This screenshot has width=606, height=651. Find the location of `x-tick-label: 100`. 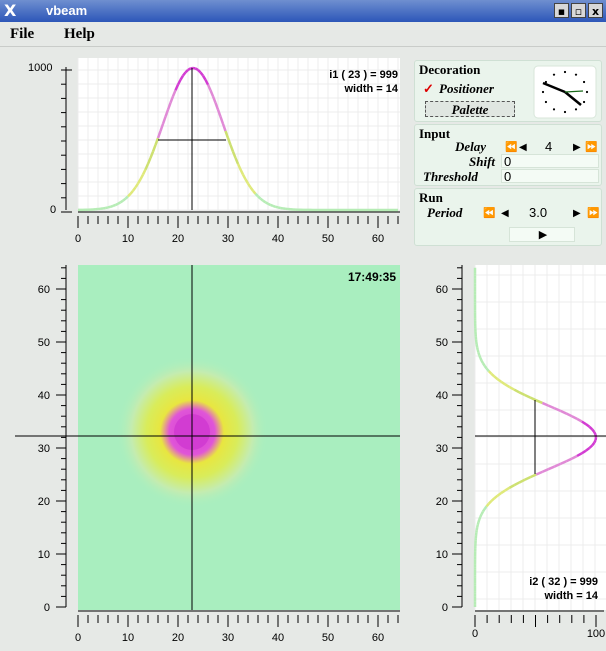

x-tick-label: 100 is located at coordinates (596, 634).